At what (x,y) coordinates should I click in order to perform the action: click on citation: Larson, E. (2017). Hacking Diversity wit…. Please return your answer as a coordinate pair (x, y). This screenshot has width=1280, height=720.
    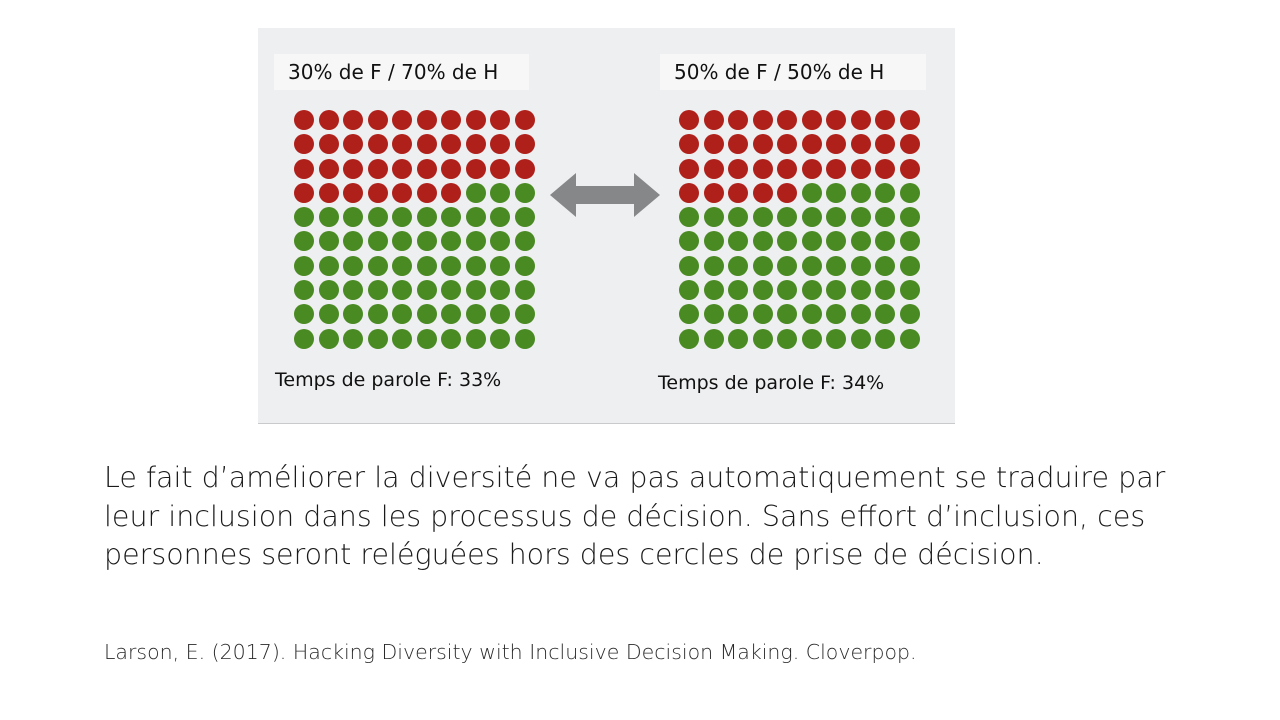
    Looking at the image, I should click on (510, 652).